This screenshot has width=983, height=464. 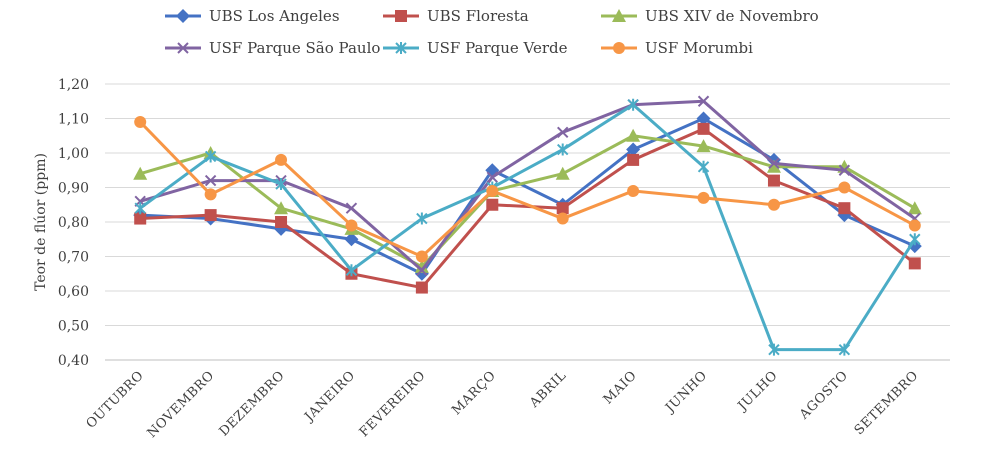 What do you see at coordinates (474, 393) in the screenshot?
I see `x-tick-label: MARÇO` at bounding box center [474, 393].